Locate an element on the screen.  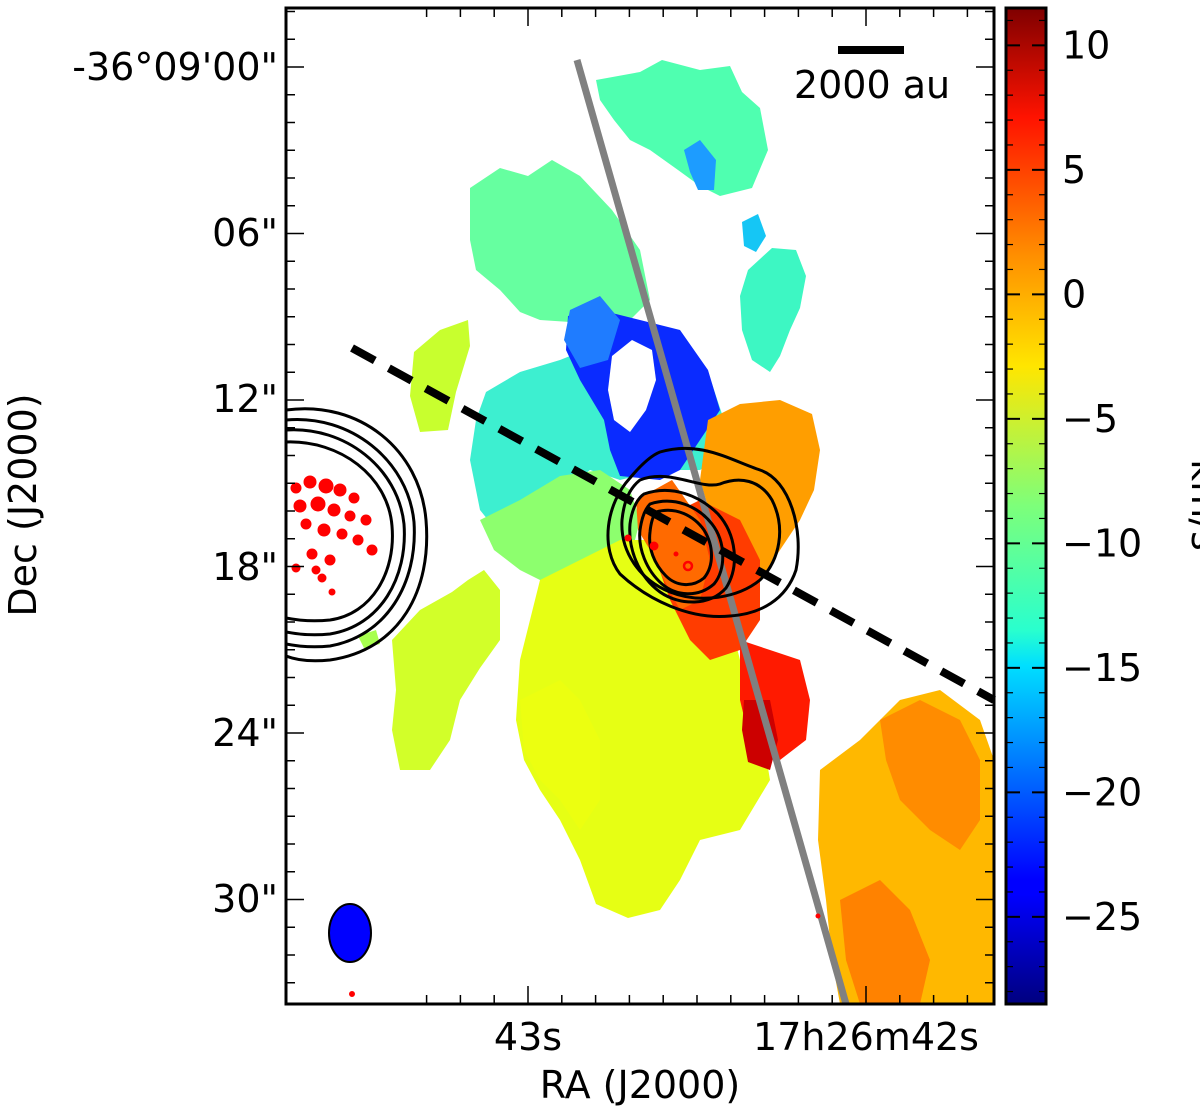
patch-top-cloud is located at coordinates (682, 128).